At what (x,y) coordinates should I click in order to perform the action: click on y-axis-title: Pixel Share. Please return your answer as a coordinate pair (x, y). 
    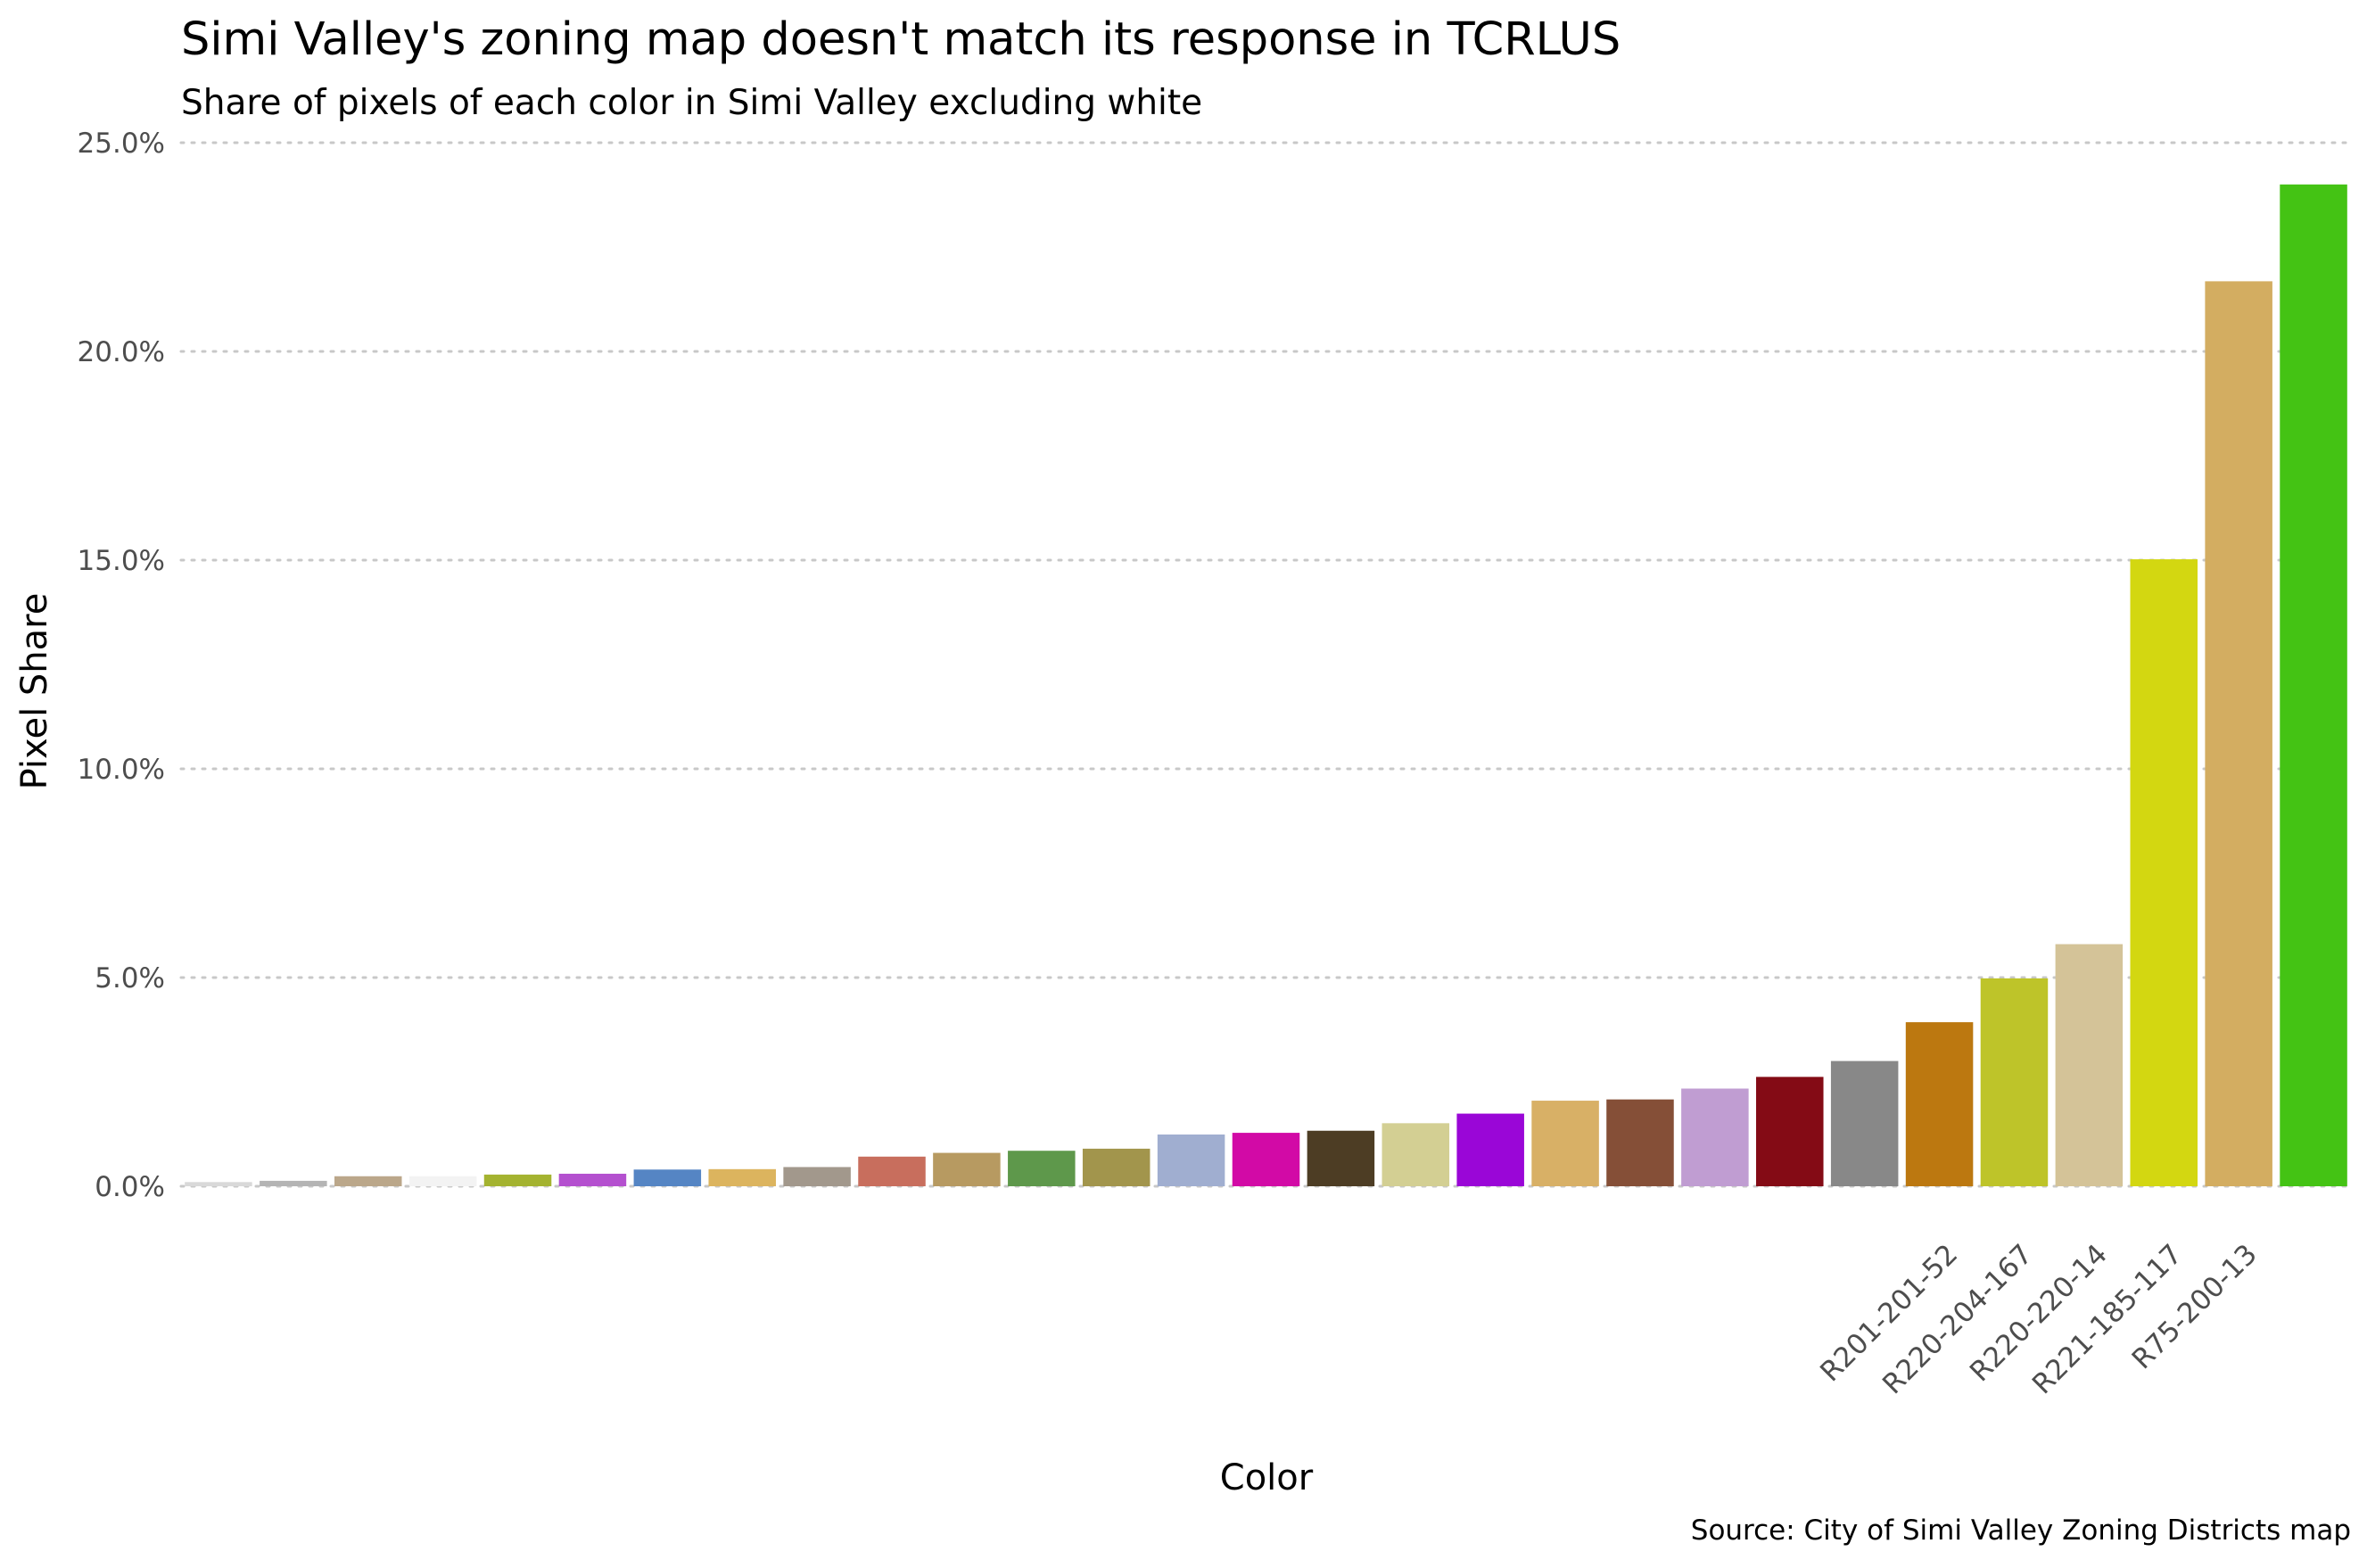
    Looking at the image, I should click on (34, 691).